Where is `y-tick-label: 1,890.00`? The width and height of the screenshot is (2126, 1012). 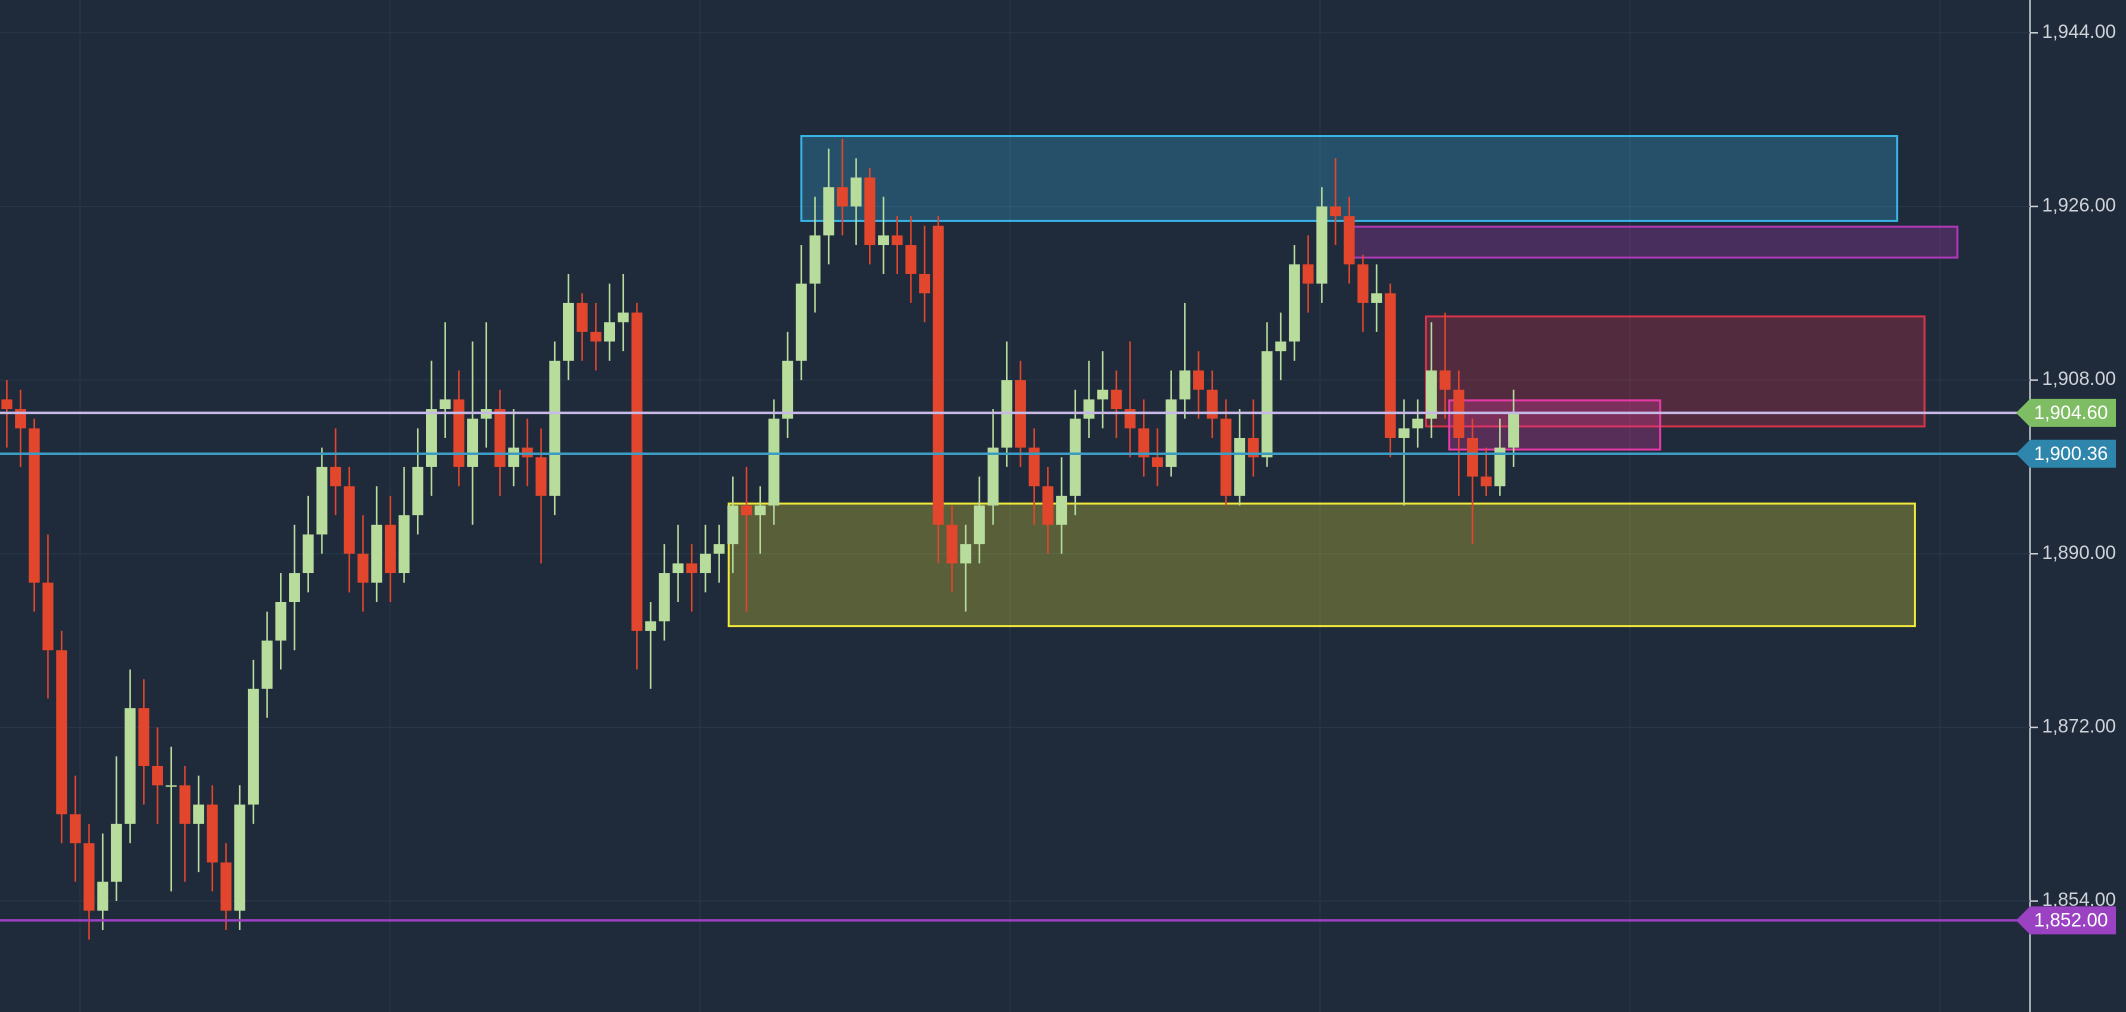
y-tick-label: 1,890.00 is located at coordinates (2079, 553).